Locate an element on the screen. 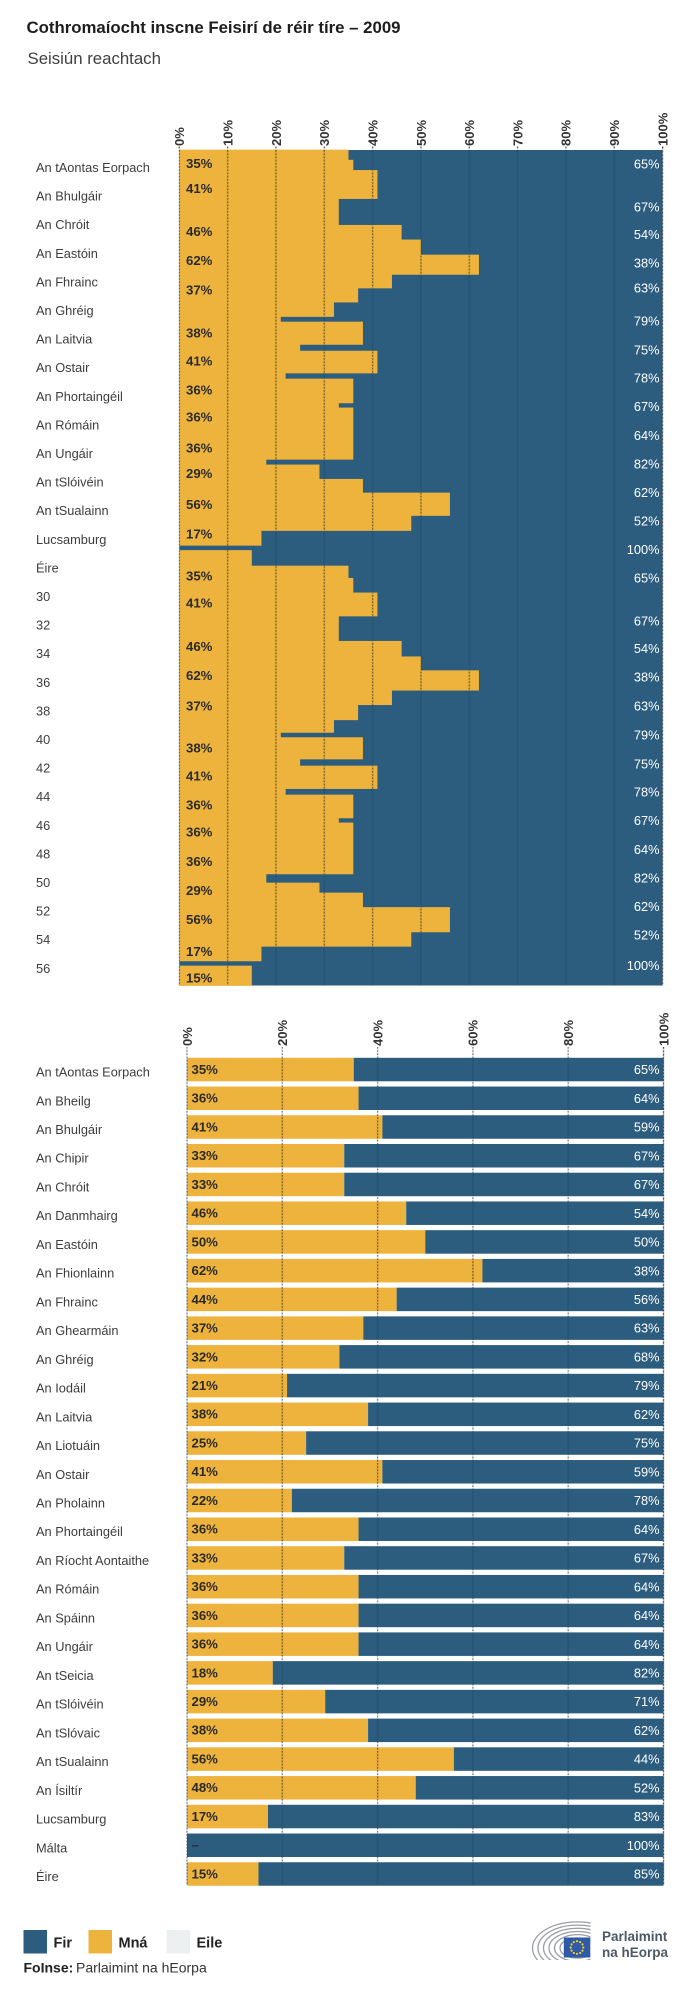  svg-text: 15% is located at coordinates (199, 978).